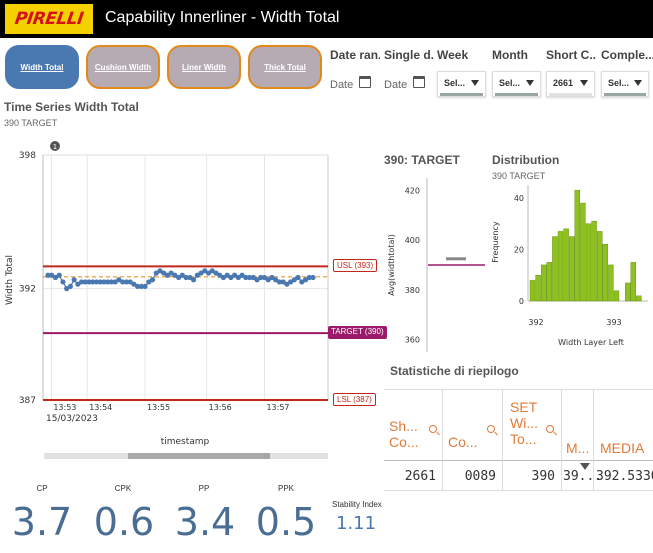 The width and height of the screenshot is (653, 553). I want to click on kpi-ppk-label: PPK, so click(285, 488).